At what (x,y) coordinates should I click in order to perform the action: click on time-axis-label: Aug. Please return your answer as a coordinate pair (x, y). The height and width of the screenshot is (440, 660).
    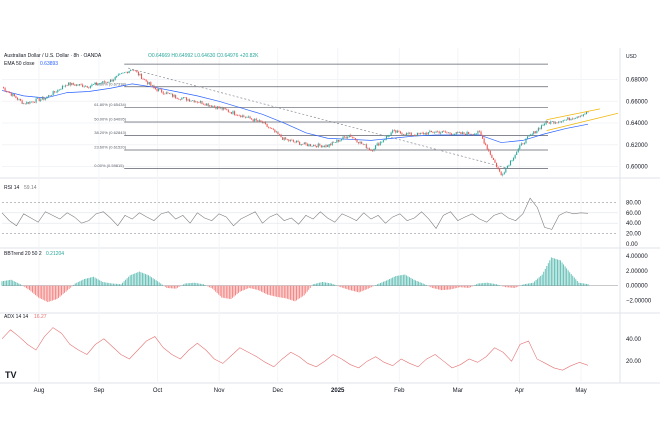
    Looking at the image, I should click on (39, 391).